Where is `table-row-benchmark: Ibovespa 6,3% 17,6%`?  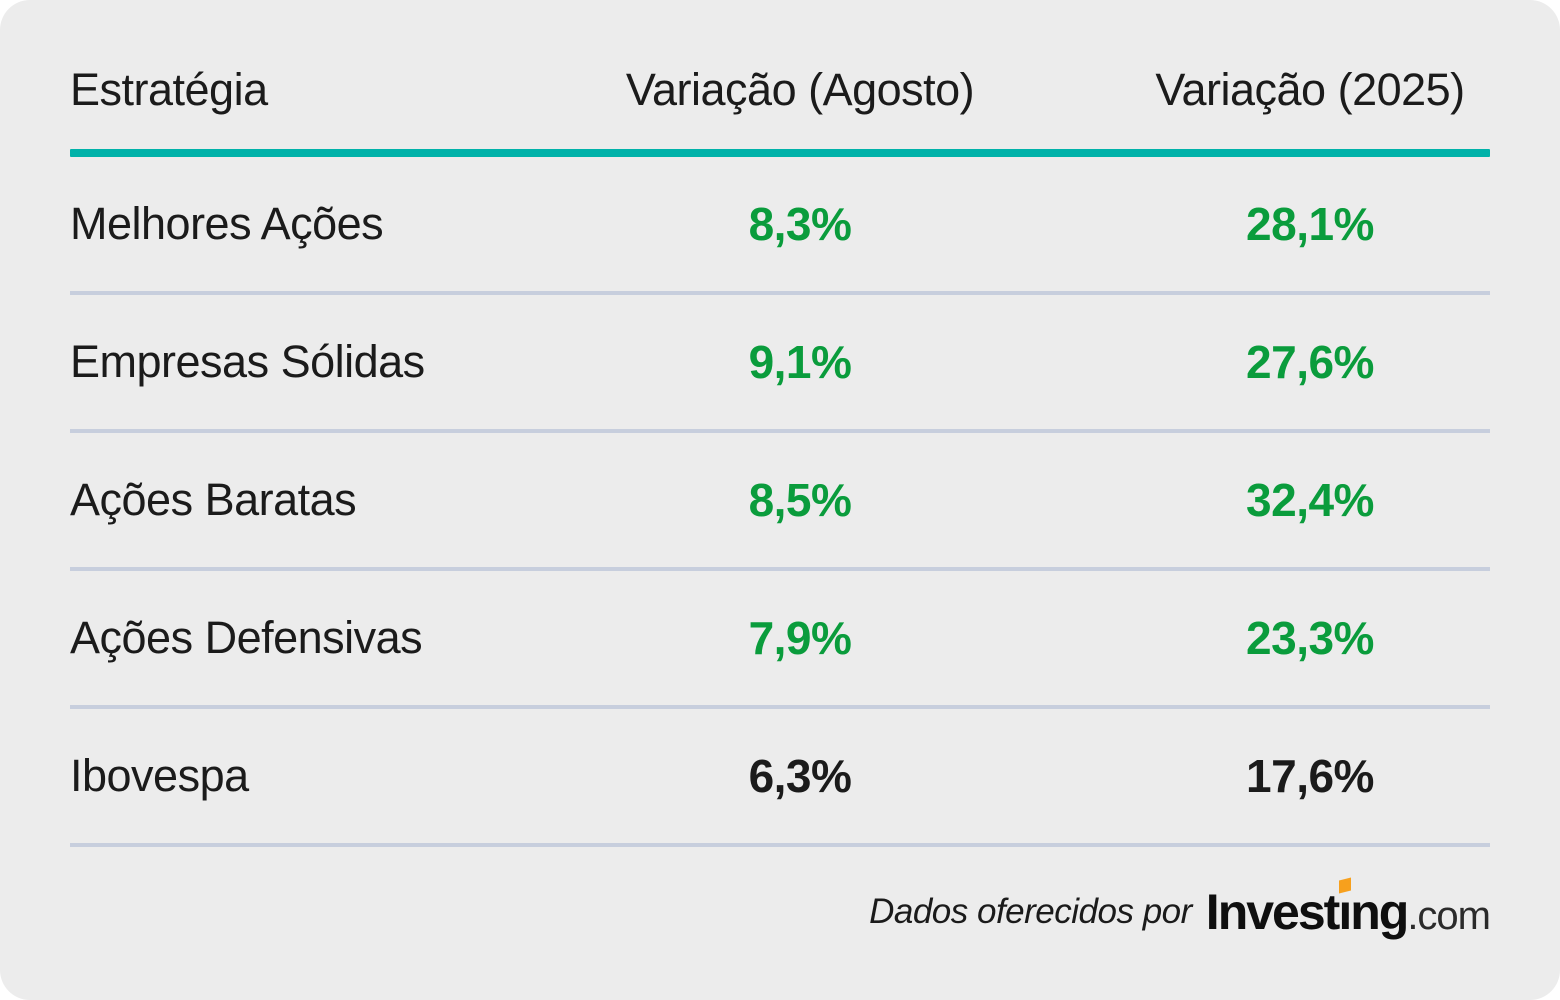
table-row-benchmark: Ibovespa 6,3% 17,6% is located at coordinates (780, 776).